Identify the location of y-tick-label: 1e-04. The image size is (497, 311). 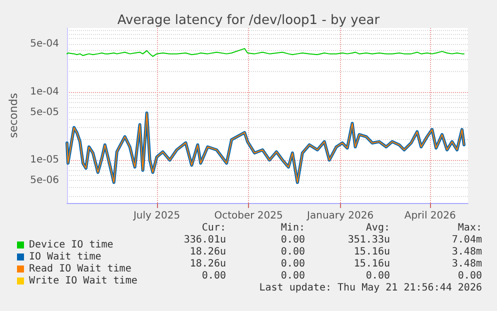
(44, 92).